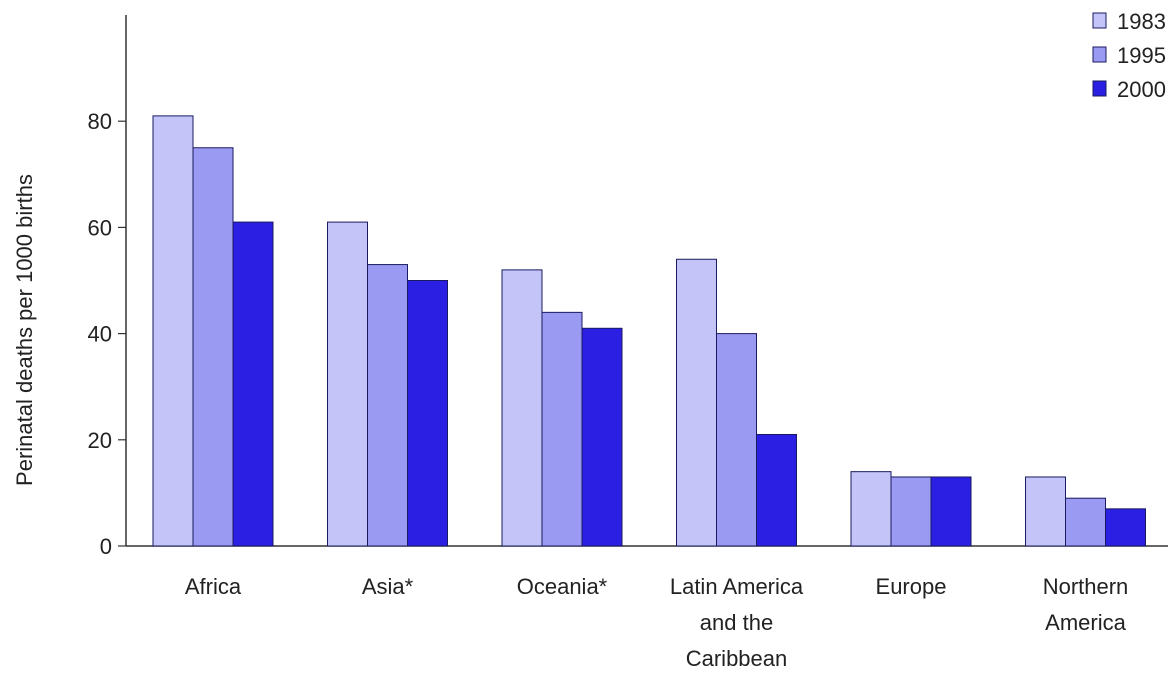 The height and width of the screenshot is (682, 1175). Describe the element at coordinates (911, 586) in the screenshot. I see `x-category-label: Europe` at that location.